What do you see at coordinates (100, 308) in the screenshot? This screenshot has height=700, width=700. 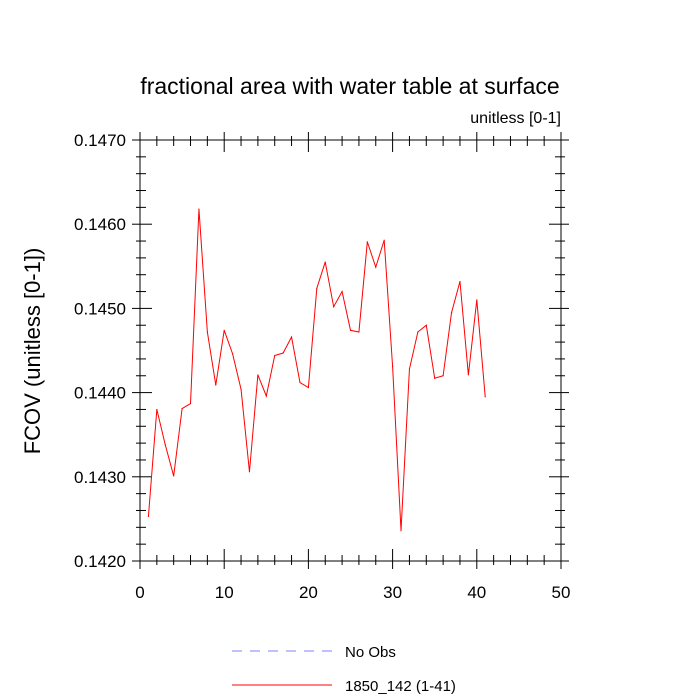 I see `y-tick-label: 0.1450` at bounding box center [100, 308].